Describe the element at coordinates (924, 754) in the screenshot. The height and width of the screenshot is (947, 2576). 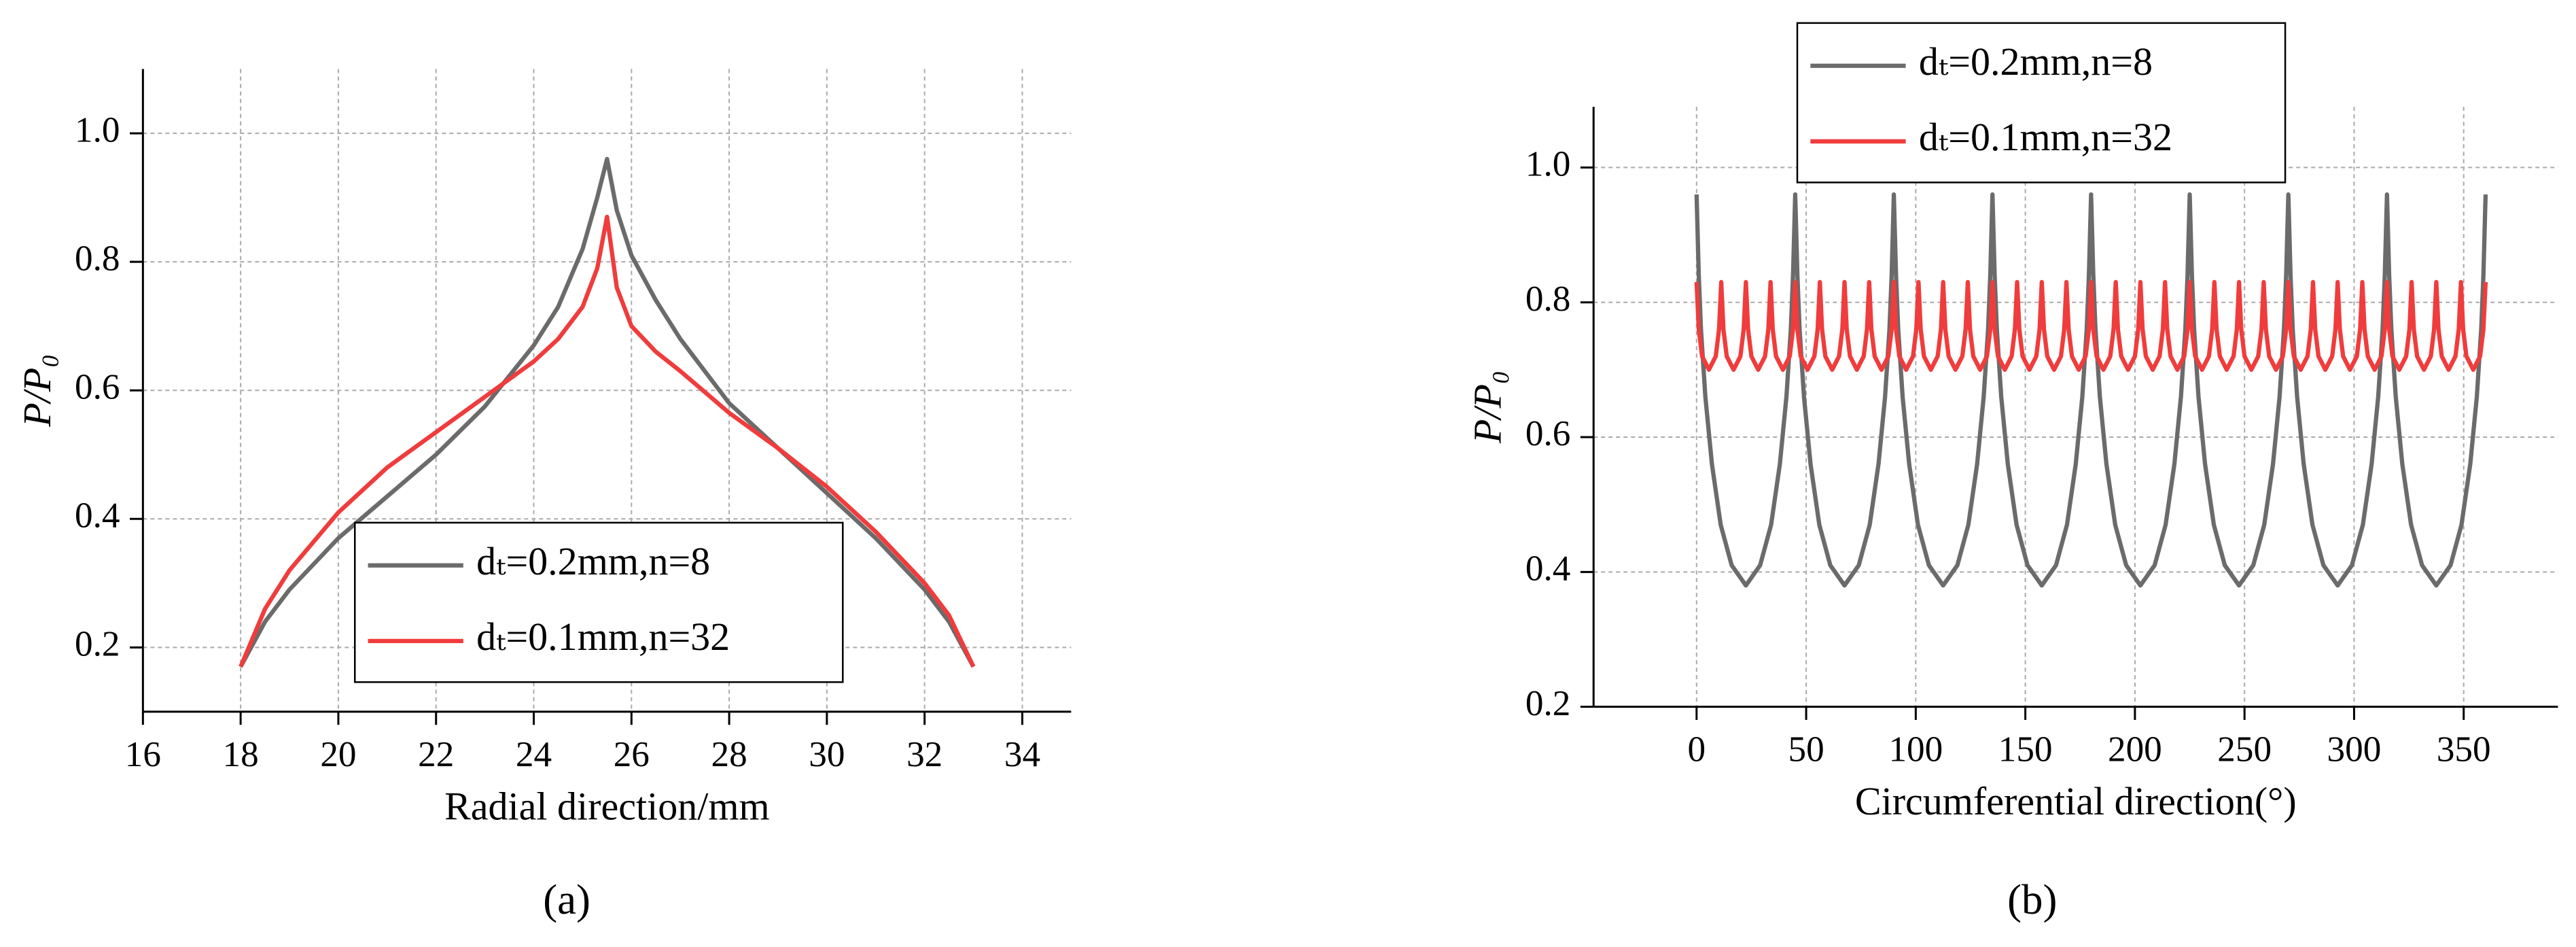
I see `x-tick-label: 32` at that location.